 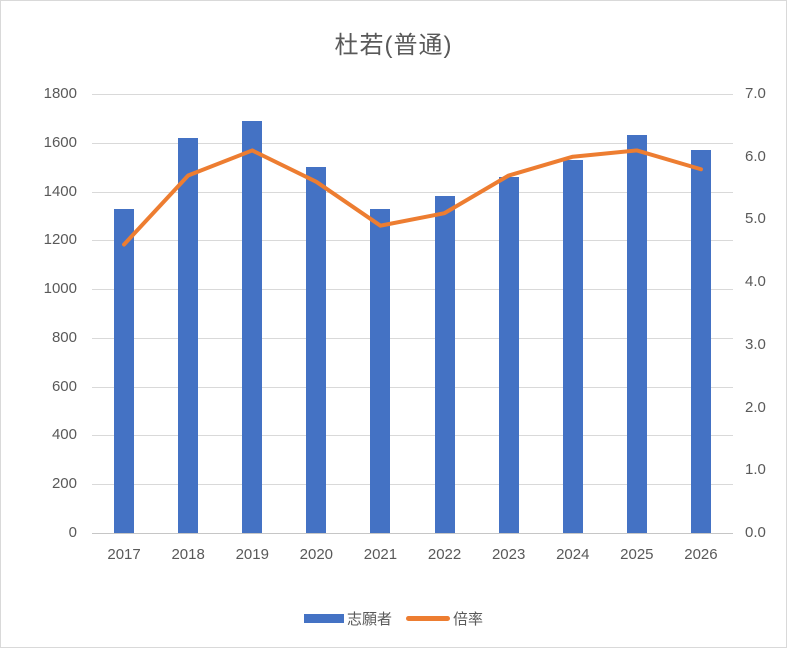 I want to click on x-tick-2017: 2017, so click(x=124, y=554).